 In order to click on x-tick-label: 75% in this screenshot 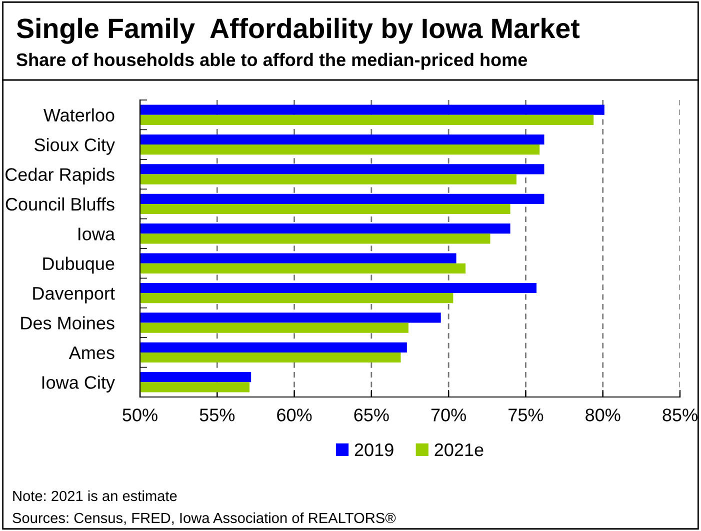, I will do `click(526, 415)`.